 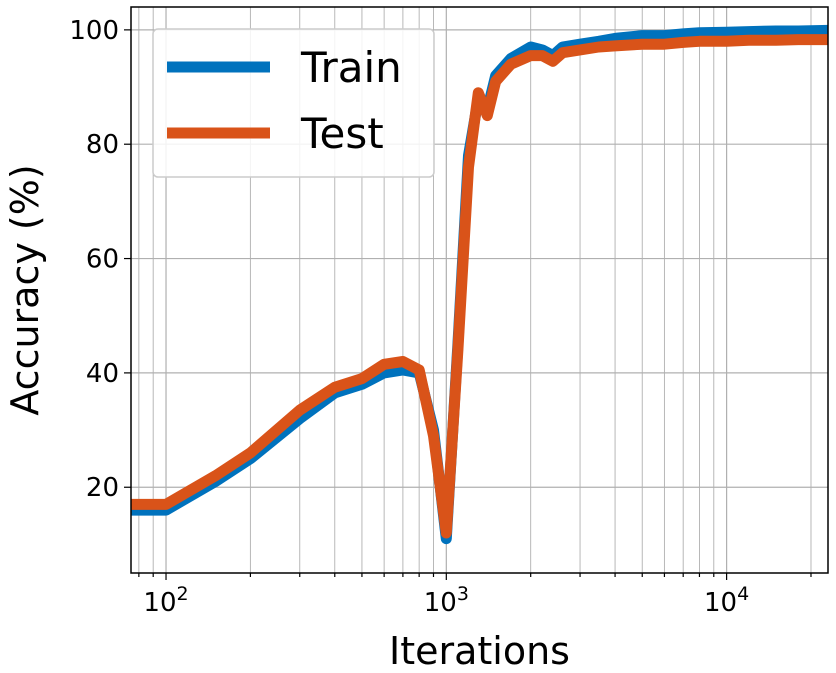 What do you see at coordinates (342, 133) in the screenshot?
I see `legend-label-test: Test` at bounding box center [342, 133].